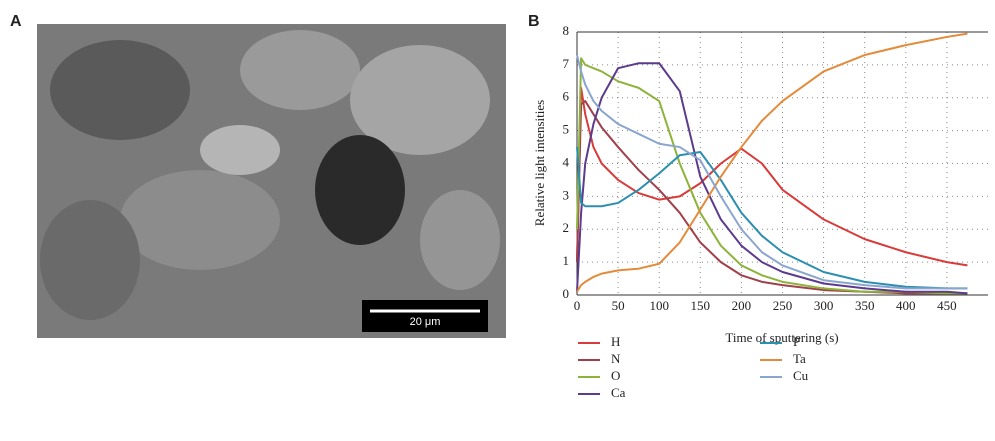  I want to click on x-tick-label: 0, so click(577, 305).